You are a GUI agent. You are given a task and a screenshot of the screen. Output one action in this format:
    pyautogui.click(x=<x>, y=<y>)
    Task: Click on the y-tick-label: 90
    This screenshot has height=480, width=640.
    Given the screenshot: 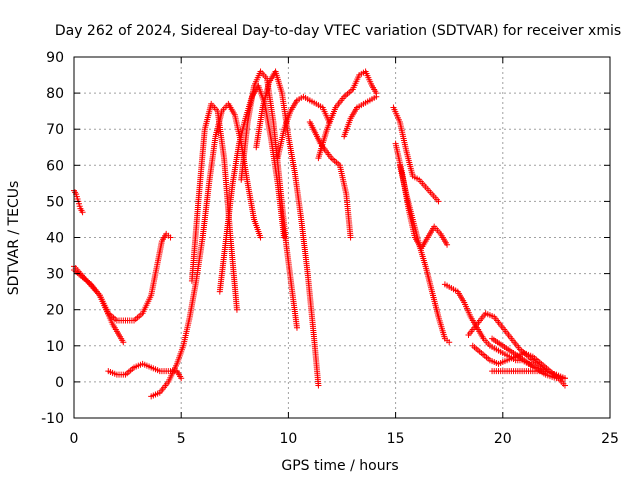 What is the action you would take?
    pyautogui.click(x=55, y=58)
    